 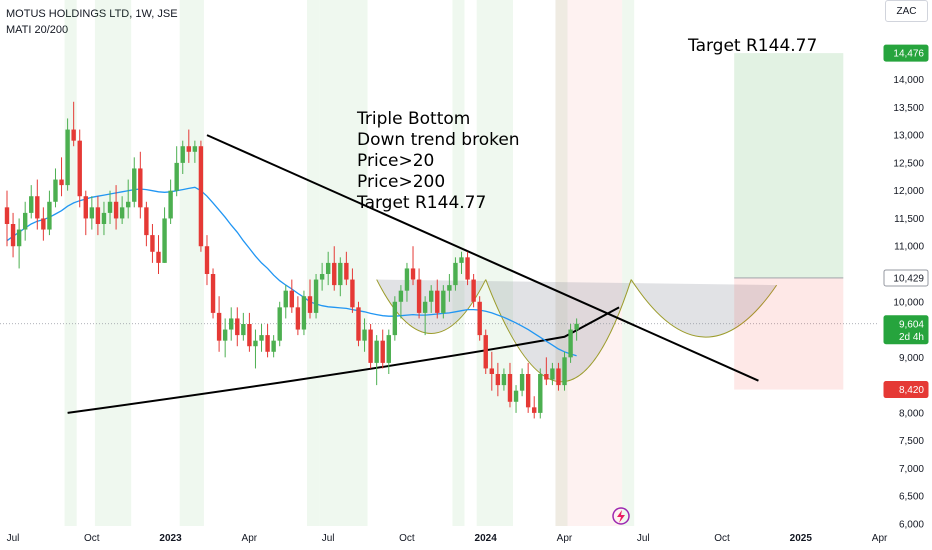 I want to click on price-tick-label: 11,000, so click(x=909, y=247).